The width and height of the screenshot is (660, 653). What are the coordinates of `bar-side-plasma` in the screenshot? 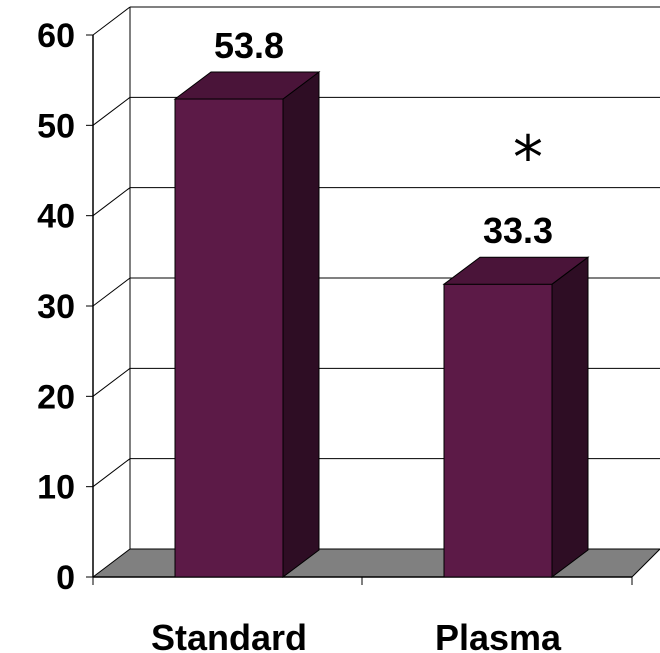 It's located at (570, 417).